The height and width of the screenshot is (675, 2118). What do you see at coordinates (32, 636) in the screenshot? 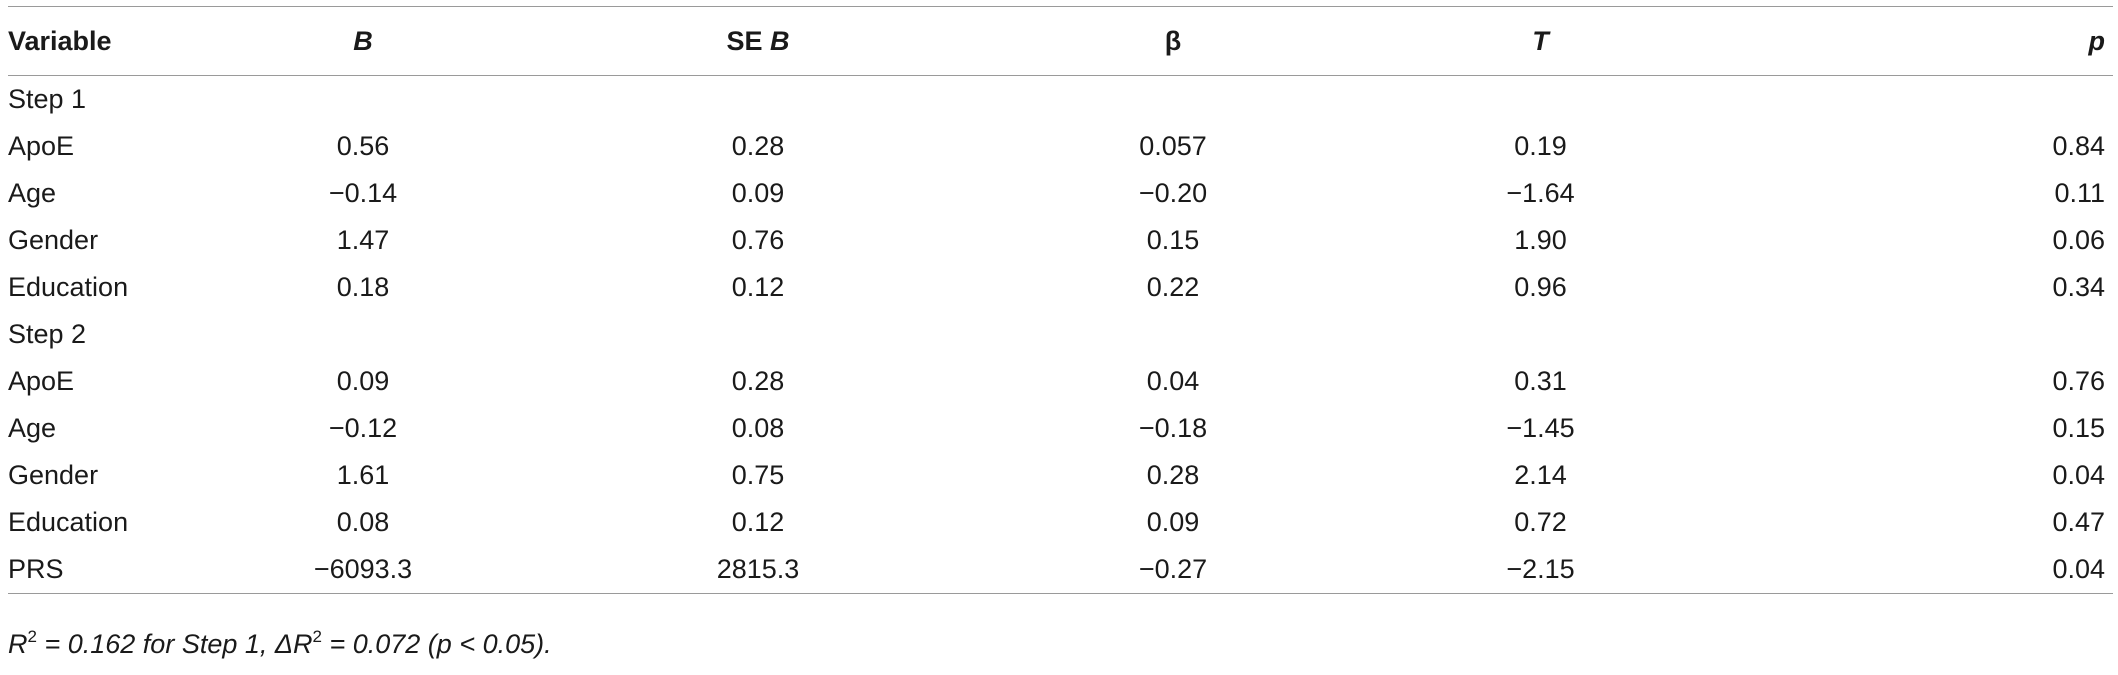
I see `footnote-sup-1: 2` at bounding box center [32, 636].